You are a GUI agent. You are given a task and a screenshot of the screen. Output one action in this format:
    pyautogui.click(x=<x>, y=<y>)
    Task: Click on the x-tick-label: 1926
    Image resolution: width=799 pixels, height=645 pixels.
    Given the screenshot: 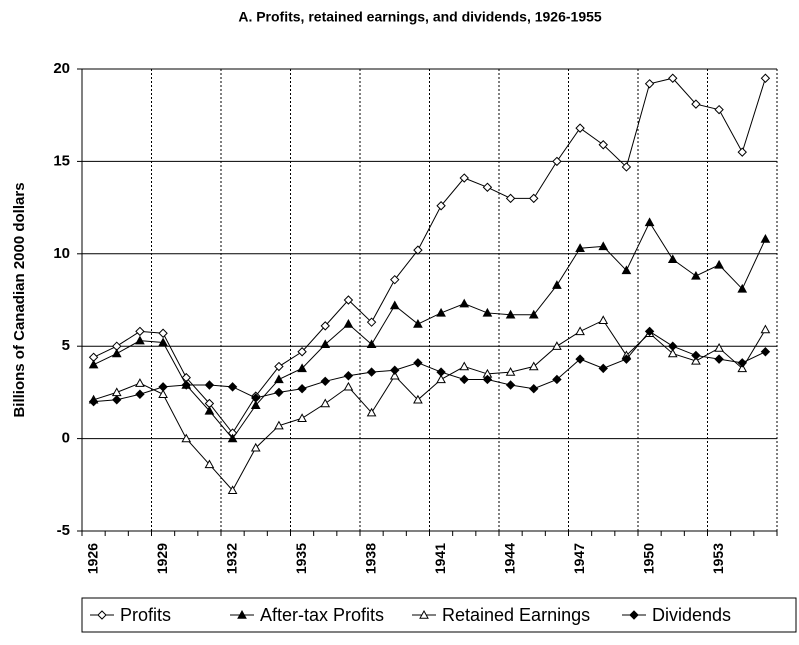 What is the action you would take?
    pyautogui.click(x=92, y=558)
    